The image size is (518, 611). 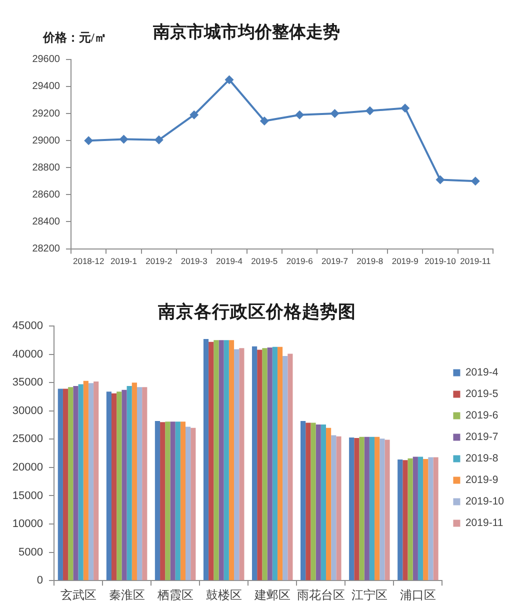 I want to click on x-tick-label: 鼓楼区, so click(x=224, y=595).